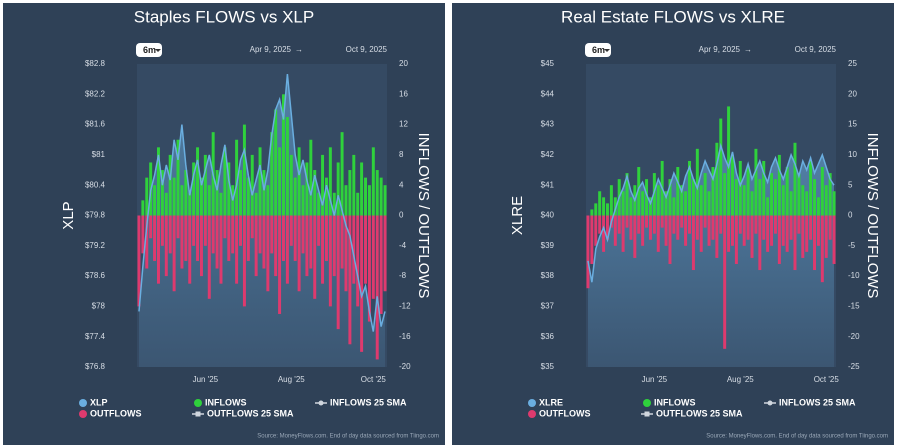  Describe the element at coordinates (401, 154) in the screenshot. I see `y2-tick-label: 8` at that location.